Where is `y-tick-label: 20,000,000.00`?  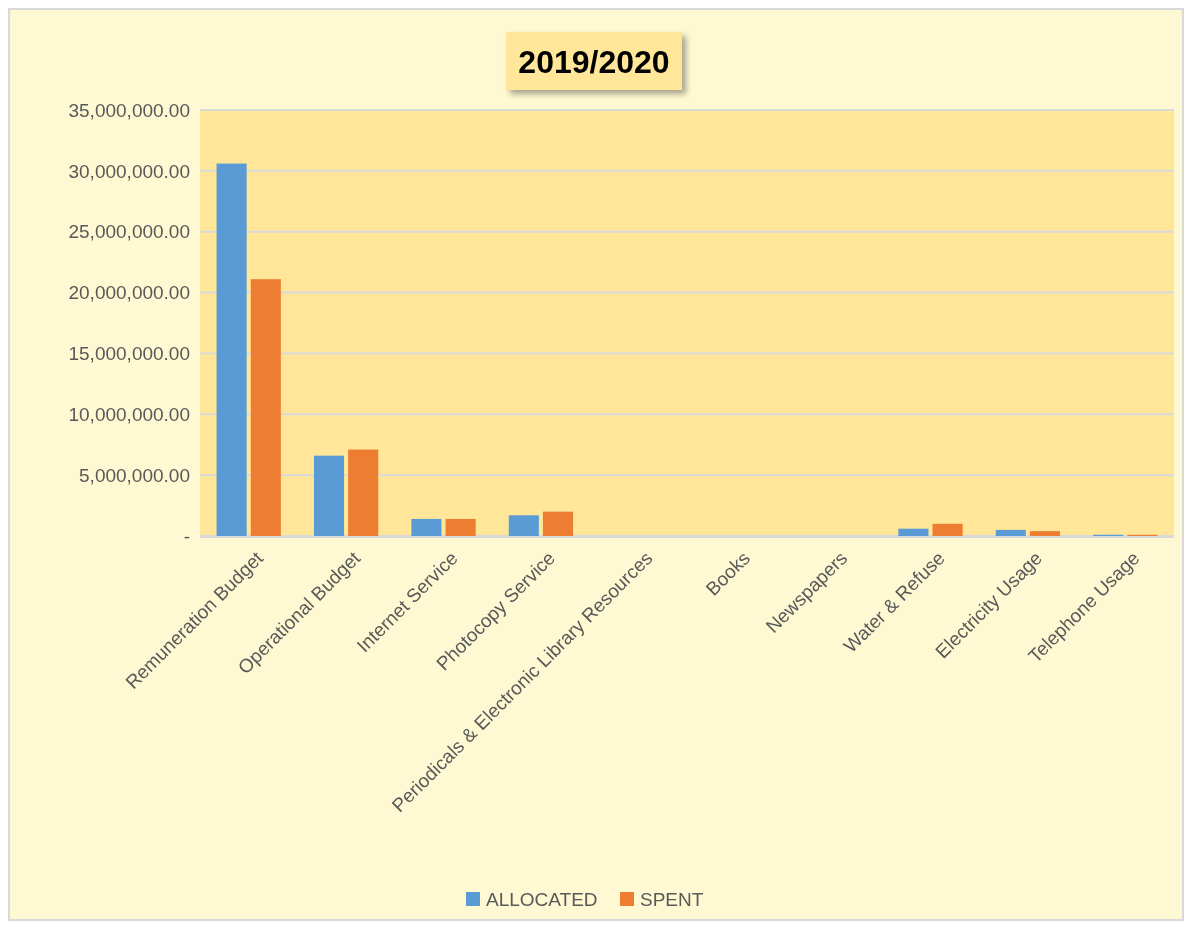
y-tick-label: 20,000,000.00 is located at coordinates (129, 293).